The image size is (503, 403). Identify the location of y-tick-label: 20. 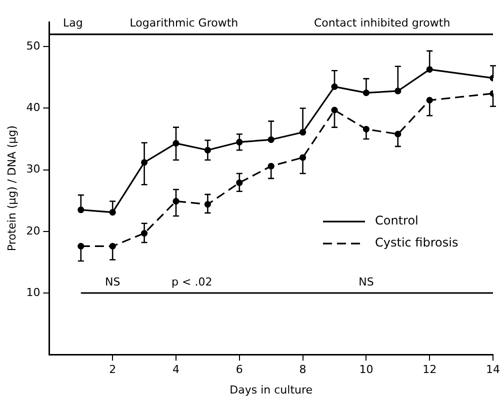
(33, 231).